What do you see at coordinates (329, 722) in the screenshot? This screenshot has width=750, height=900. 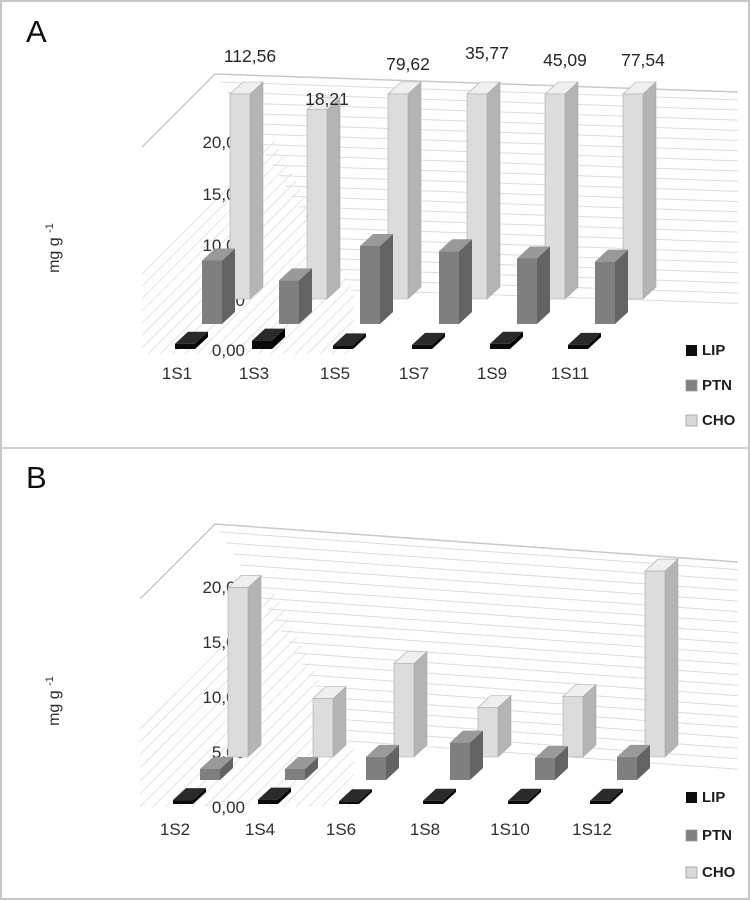 I see `bar-cho-1S4` at bounding box center [329, 722].